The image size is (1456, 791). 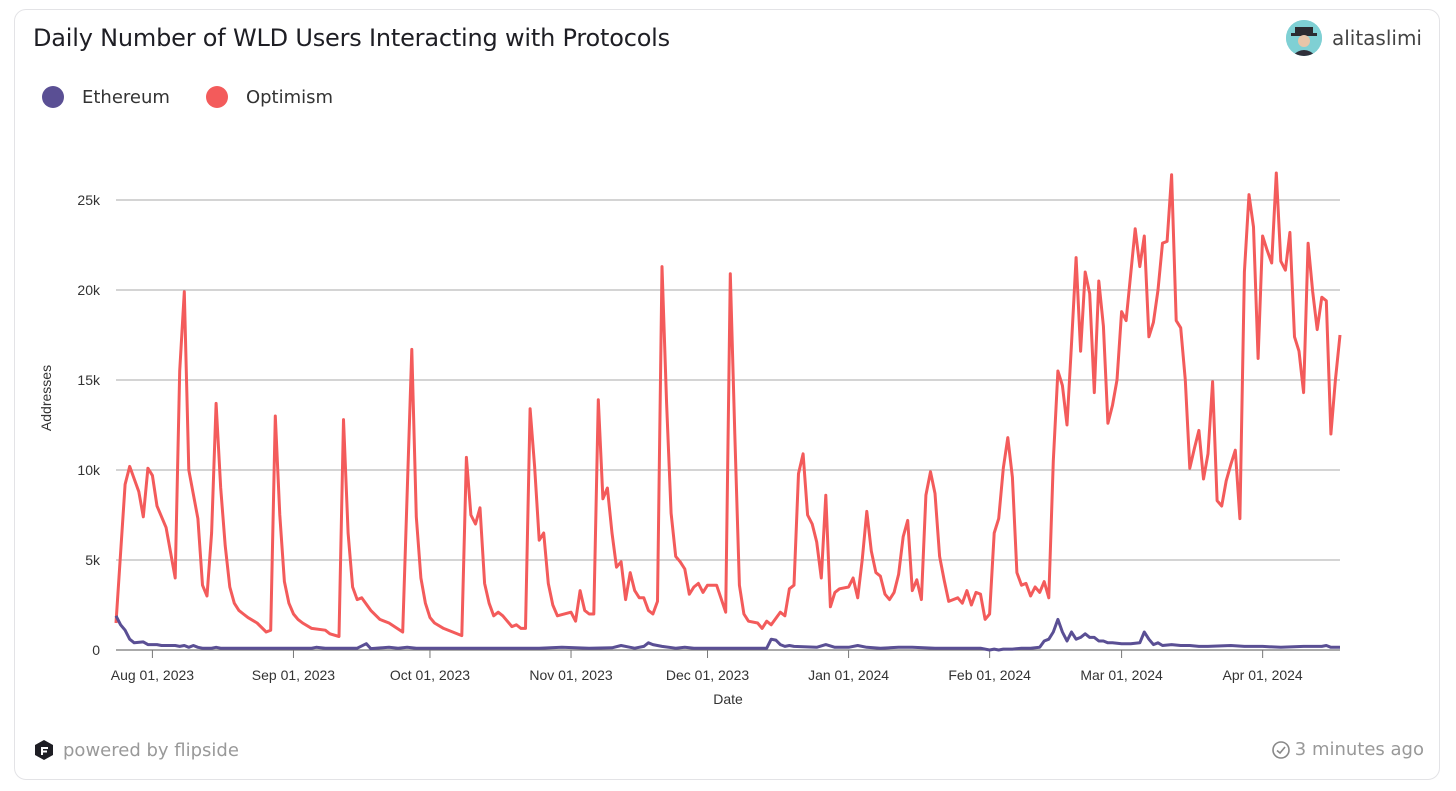 I want to click on legend-item-optimism: Optimism, so click(x=269, y=97).